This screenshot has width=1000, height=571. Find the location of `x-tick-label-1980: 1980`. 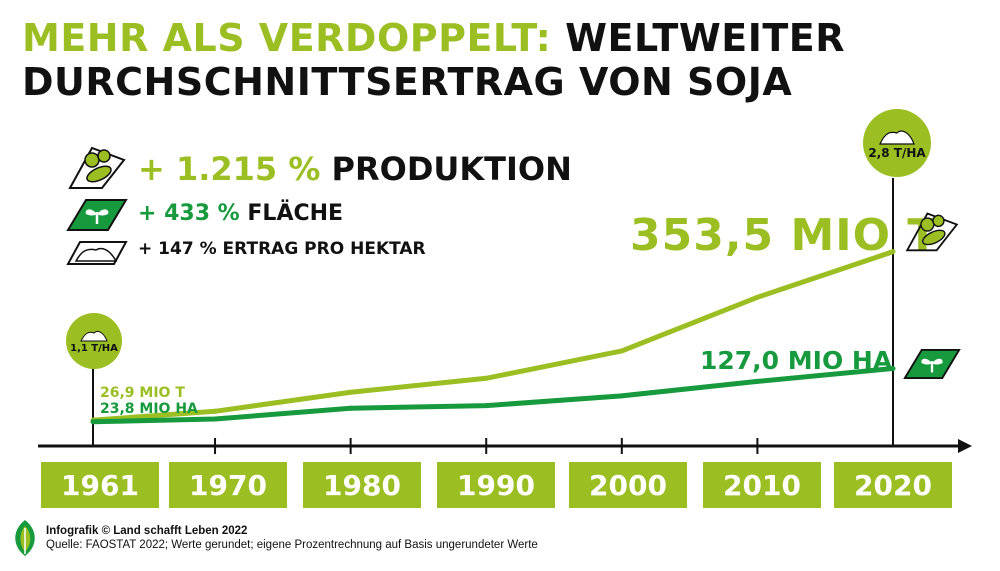

x-tick-label-1980: 1980 is located at coordinates (362, 485).